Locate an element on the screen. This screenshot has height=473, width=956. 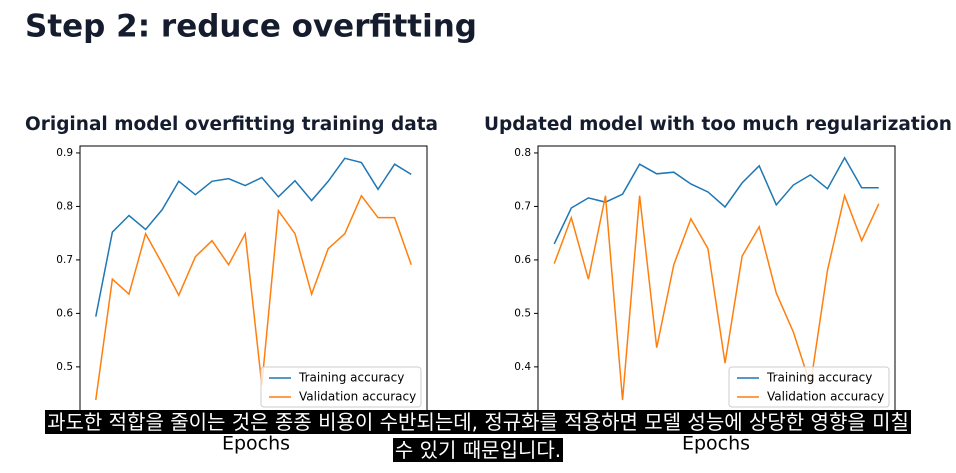
slide-title: Step 2: reduce overfitting is located at coordinates (251, 27).